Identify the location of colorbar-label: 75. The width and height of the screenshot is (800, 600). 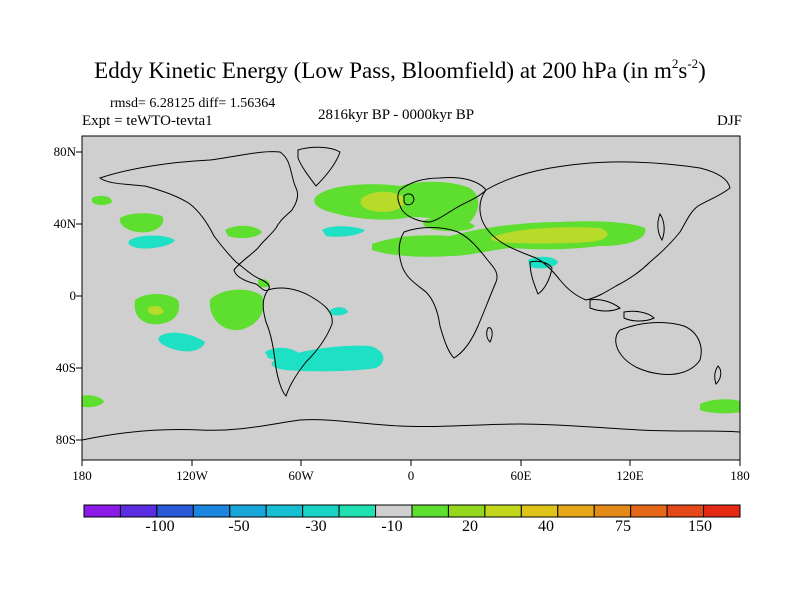
(623, 526).